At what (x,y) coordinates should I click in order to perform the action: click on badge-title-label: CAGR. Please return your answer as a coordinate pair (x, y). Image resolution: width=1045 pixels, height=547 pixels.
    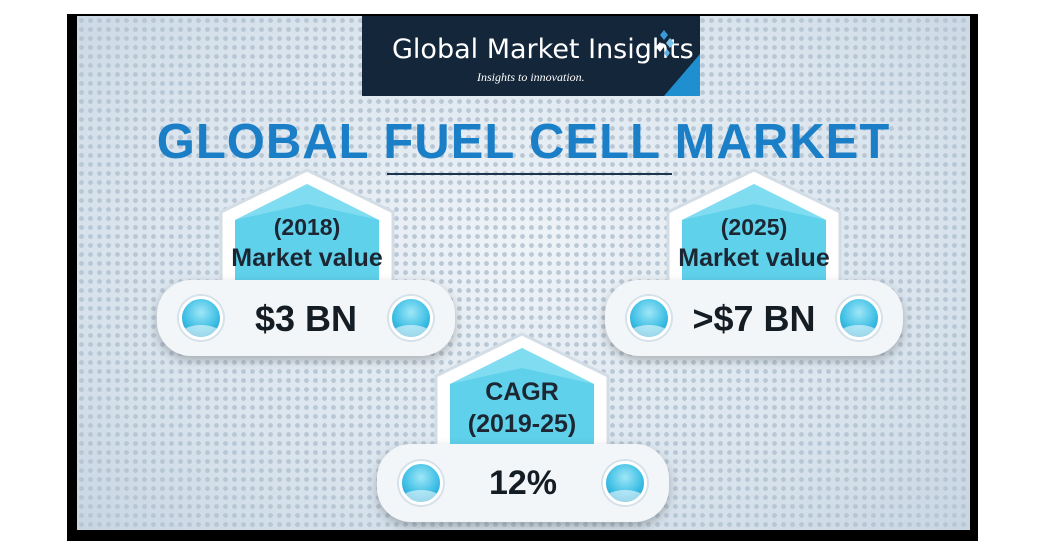
    Looking at the image, I should click on (522, 392).